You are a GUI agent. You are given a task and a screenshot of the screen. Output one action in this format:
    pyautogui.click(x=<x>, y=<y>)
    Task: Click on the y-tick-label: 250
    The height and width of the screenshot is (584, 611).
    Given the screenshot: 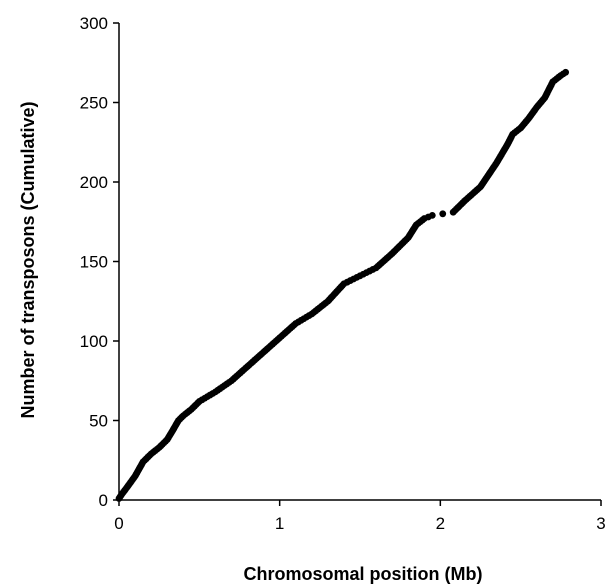 What is the action you would take?
    pyautogui.click(x=94, y=103)
    